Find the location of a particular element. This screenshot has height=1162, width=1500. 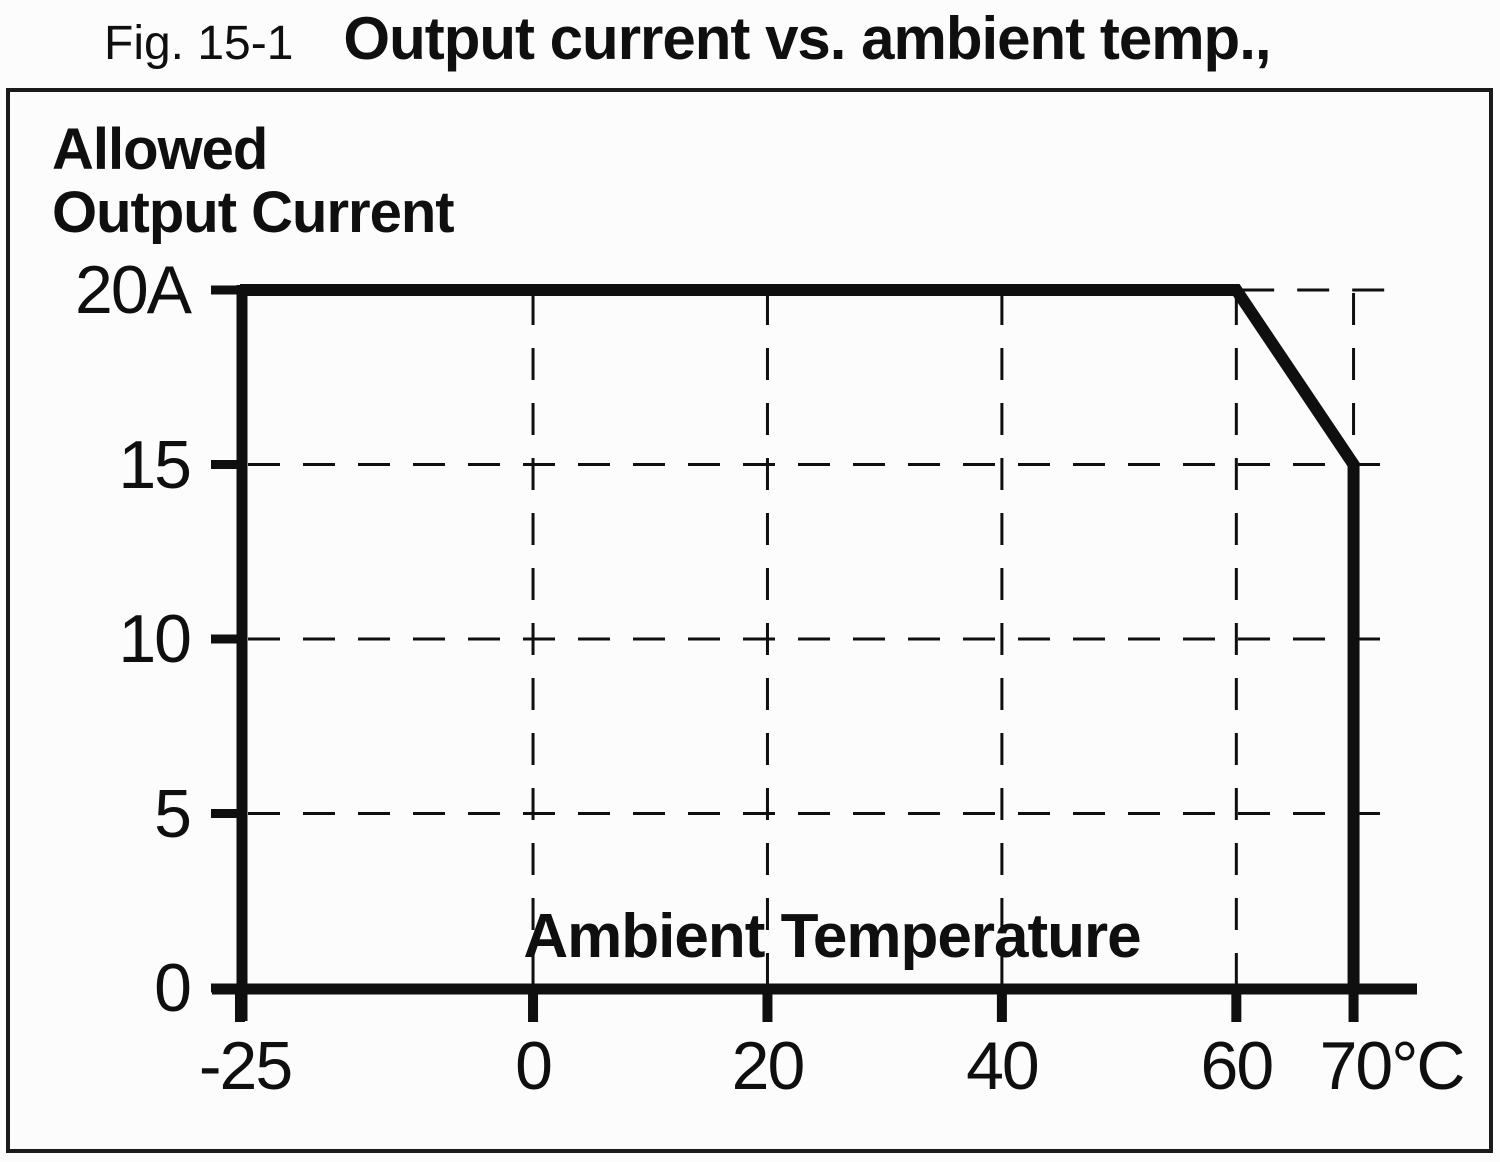

y-axis-title-line1: Allowed is located at coordinates (160, 149).